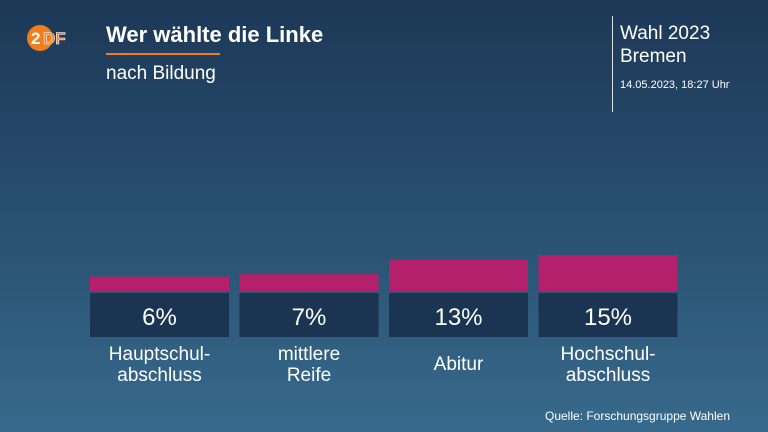 This screenshot has height=432, width=768. What do you see at coordinates (309, 354) in the screenshot?
I see `category-label: mittlere` at bounding box center [309, 354].